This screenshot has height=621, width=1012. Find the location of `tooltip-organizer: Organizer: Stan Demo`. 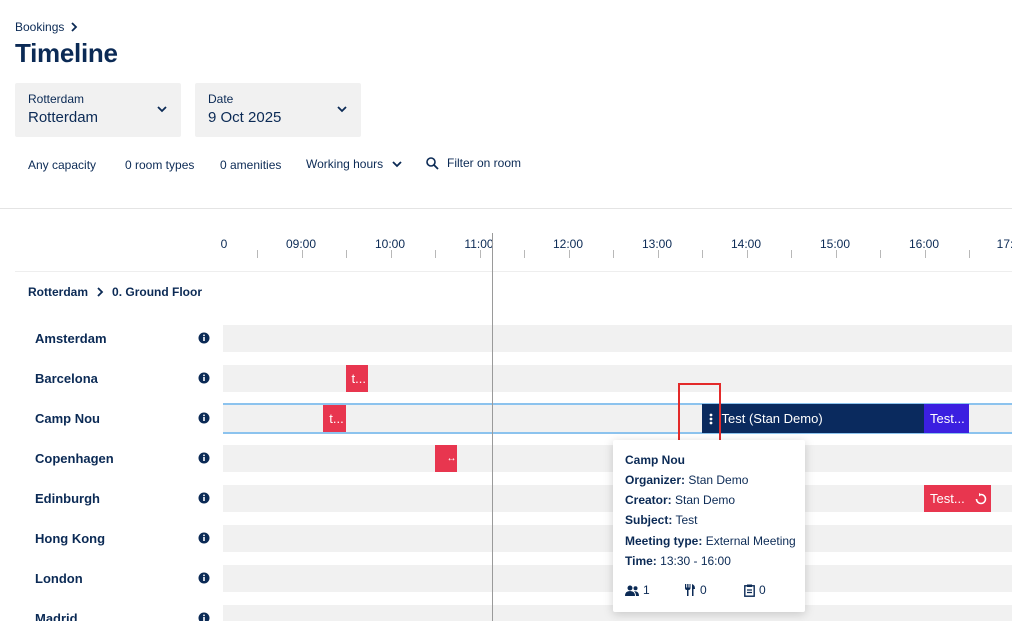

tooltip-organizer: Organizer: Stan Demo is located at coordinates (686, 480).